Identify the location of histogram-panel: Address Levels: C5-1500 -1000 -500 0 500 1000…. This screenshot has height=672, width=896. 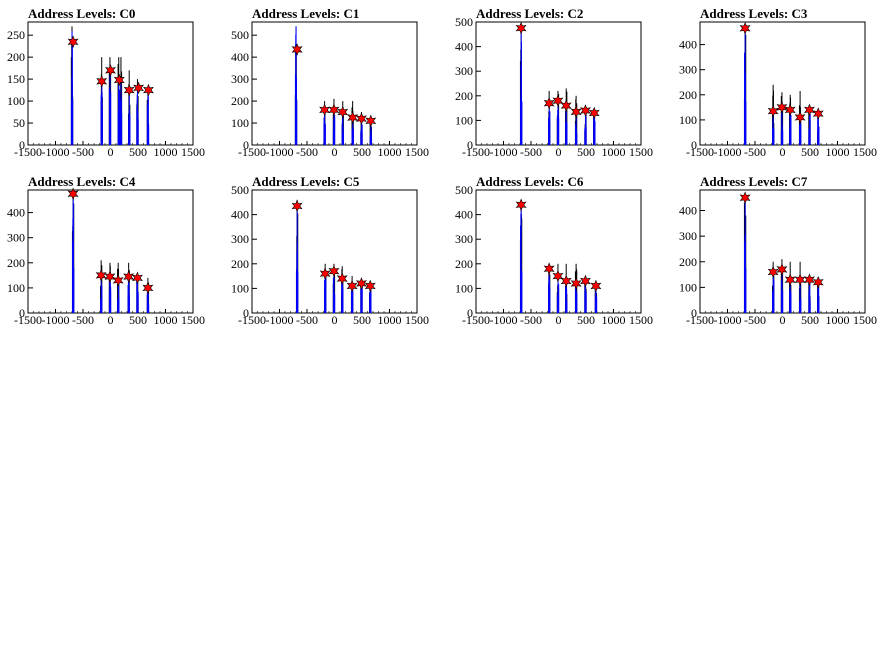
(330, 250).